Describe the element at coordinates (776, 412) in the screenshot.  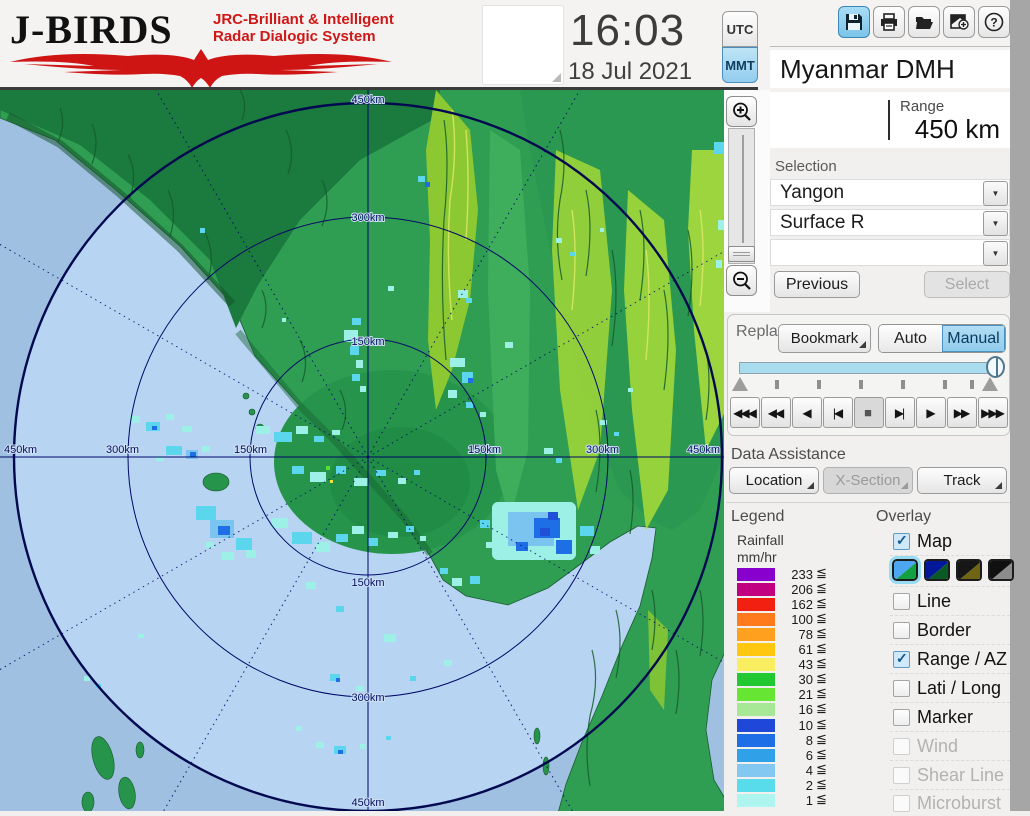
I see `rewind-button: ◀◀` at that location.